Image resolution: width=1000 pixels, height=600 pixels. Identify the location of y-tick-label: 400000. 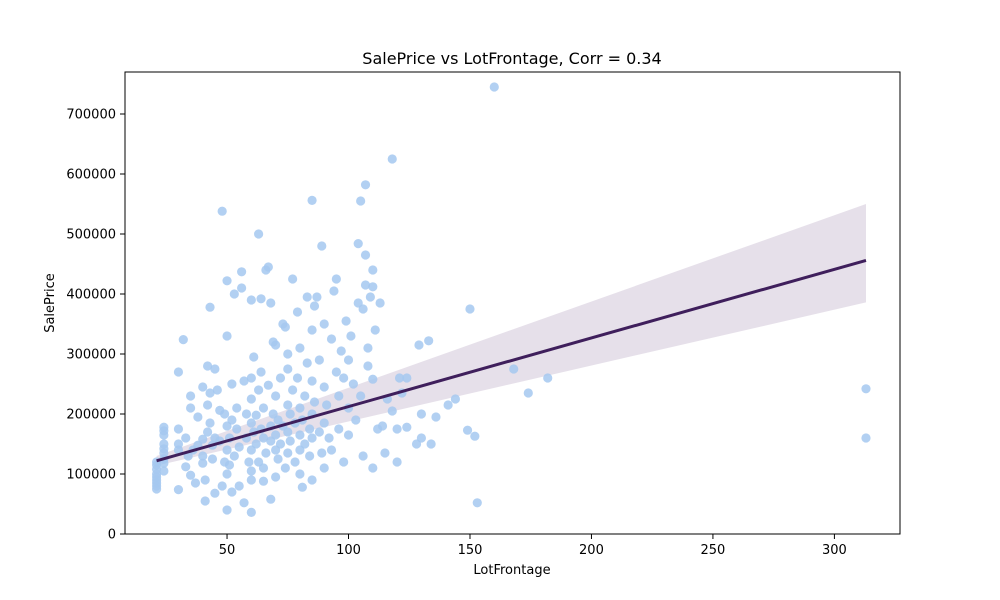
(91, 295).